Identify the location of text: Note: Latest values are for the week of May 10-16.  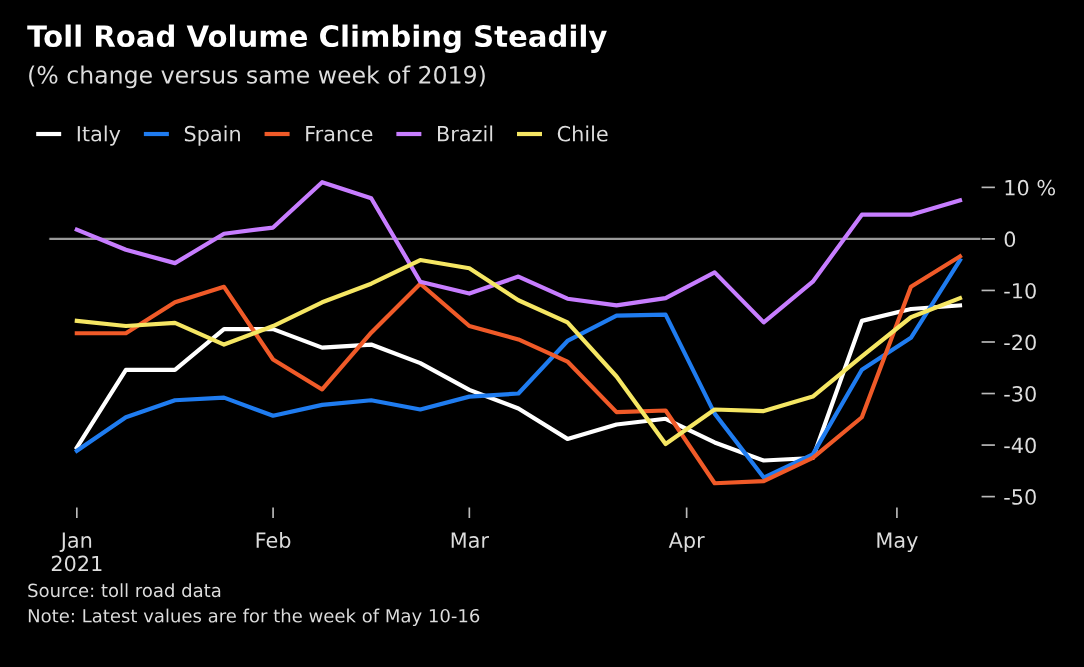
(254, 617).